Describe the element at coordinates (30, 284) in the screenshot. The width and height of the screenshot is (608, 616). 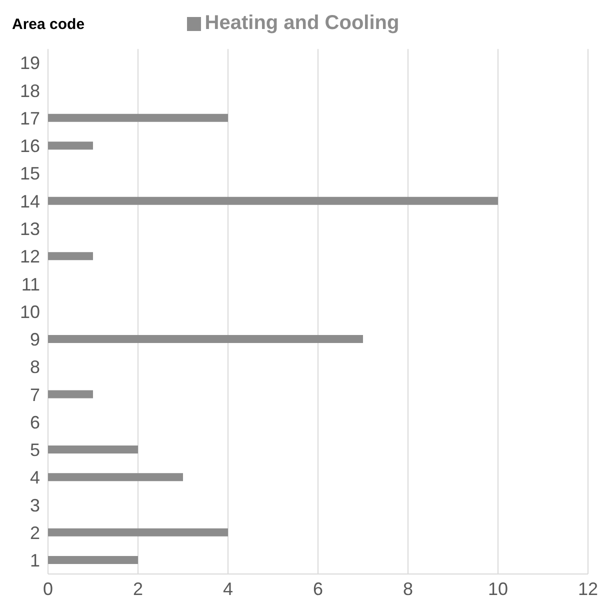
I see `y-tick-label: 11` at that location.